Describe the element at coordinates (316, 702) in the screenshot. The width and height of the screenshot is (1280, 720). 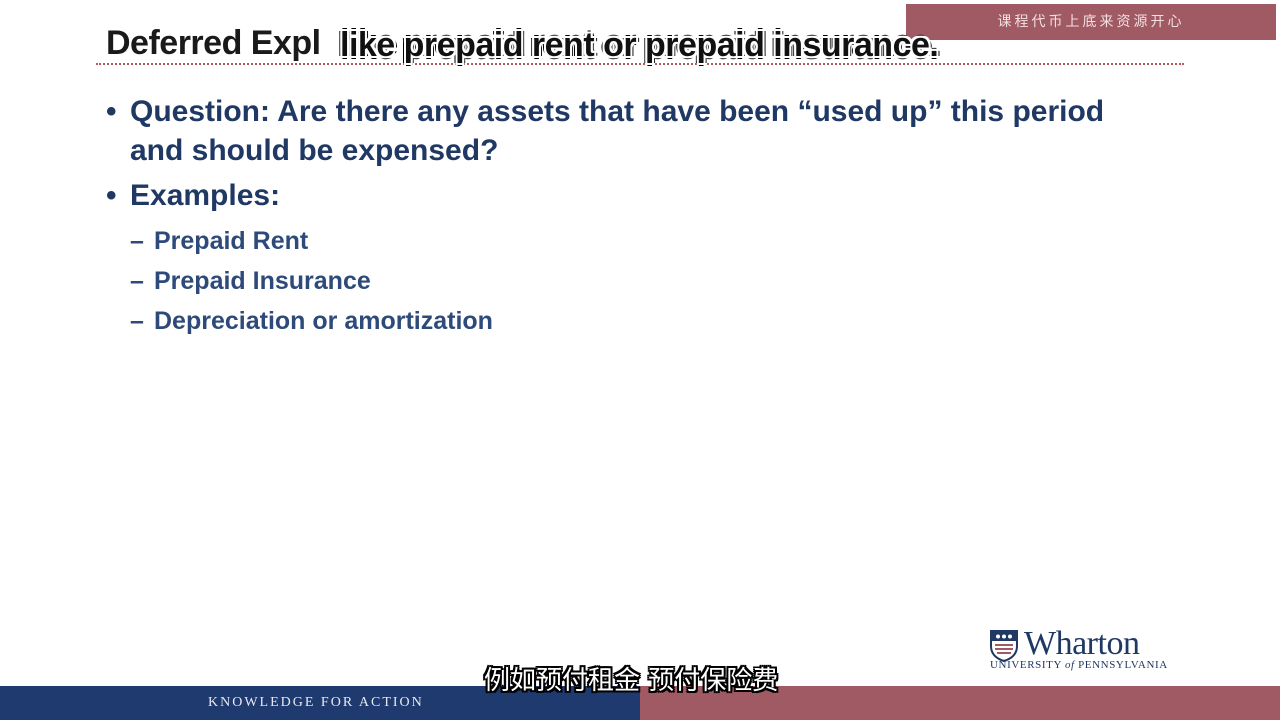
I see `footer-tagline: KNOWLEDGE FOR ACTION` at that location.